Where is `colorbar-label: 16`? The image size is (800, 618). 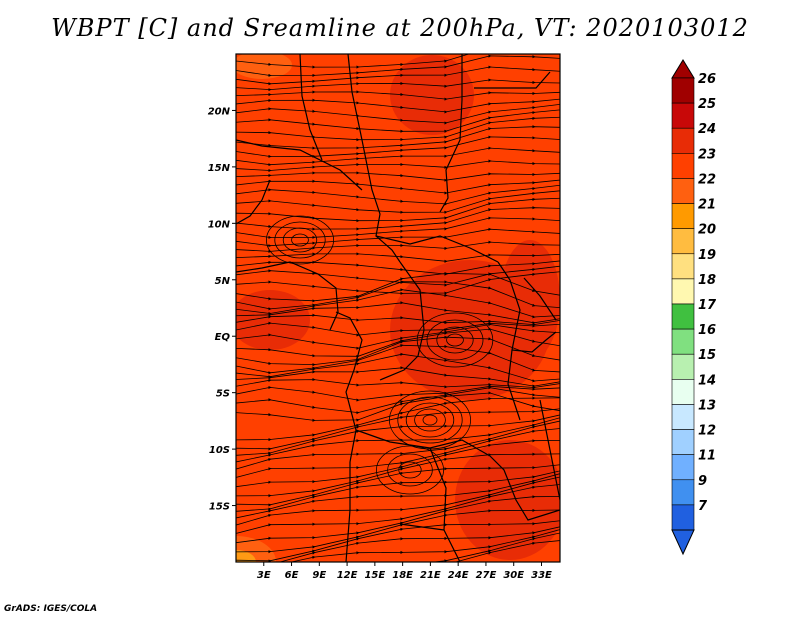
colorbar-label: 16 is located at coordinates (707, 330).